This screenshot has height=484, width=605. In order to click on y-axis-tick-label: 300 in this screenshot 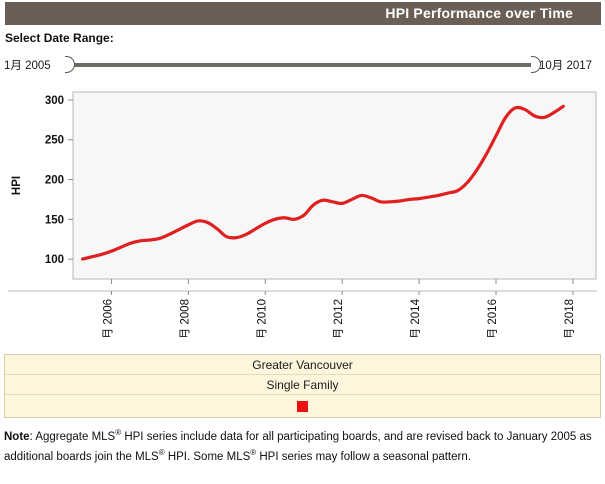, I will do `click(54, 101)`.